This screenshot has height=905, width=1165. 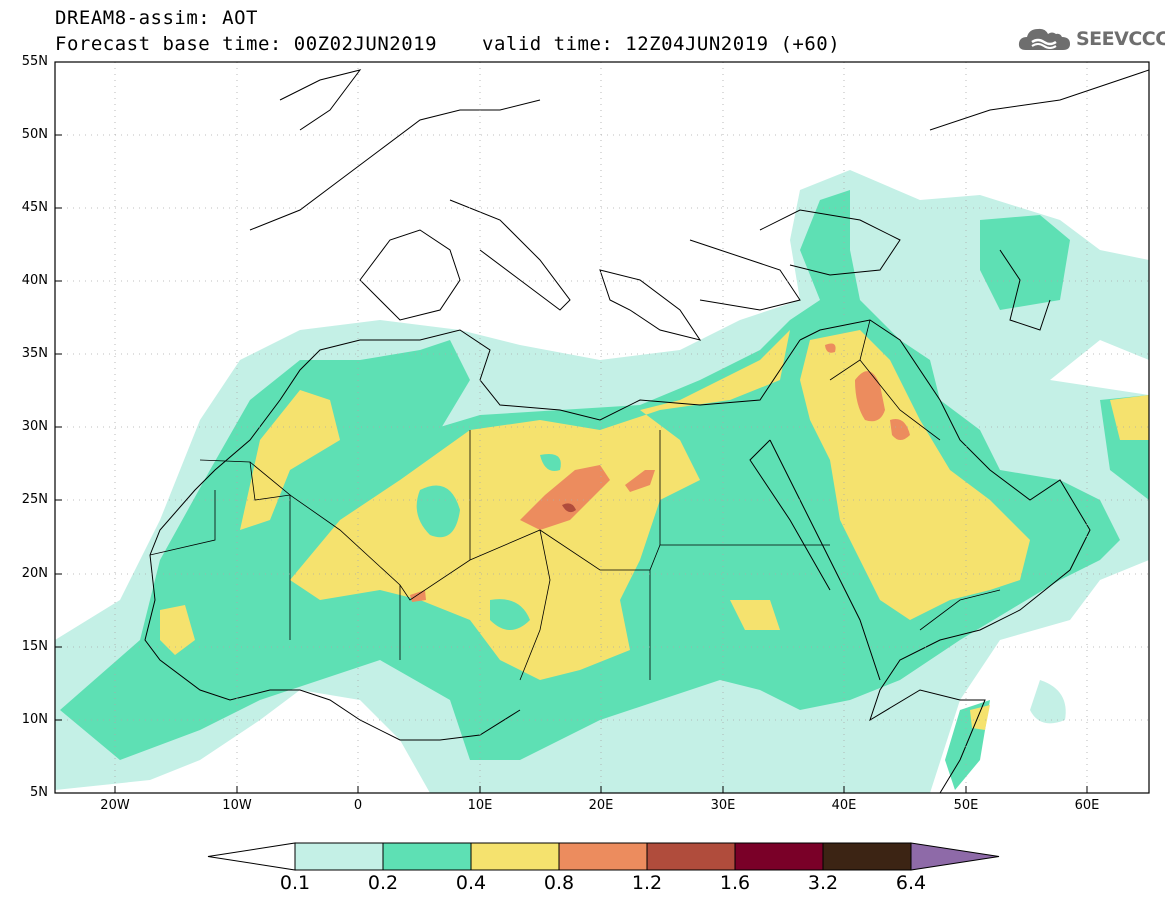 I want to click on lat-label: 40N, so click(x=34, y=280).